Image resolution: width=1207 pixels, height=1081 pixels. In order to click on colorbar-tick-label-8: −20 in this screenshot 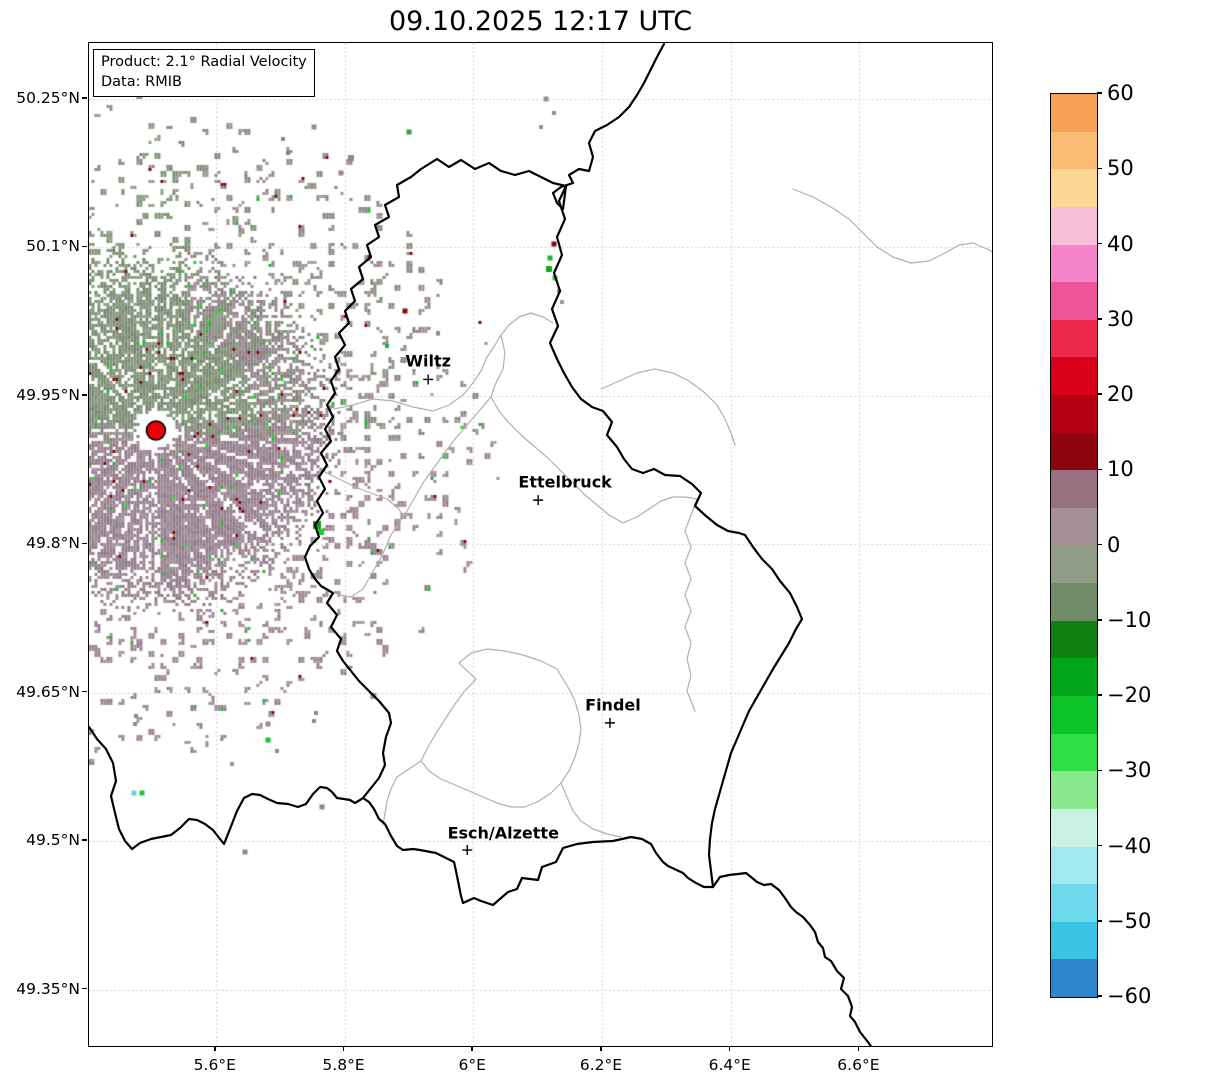, I will do `click(1129, 695)`.